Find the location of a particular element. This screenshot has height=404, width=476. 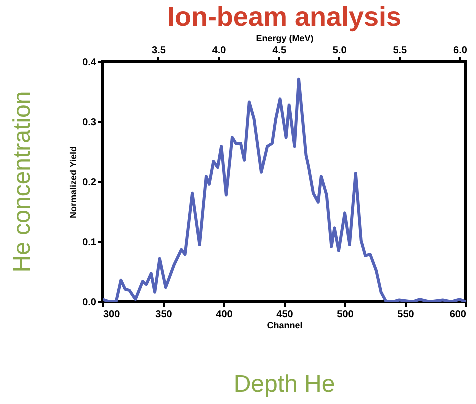

x-tick-label: 350 is located at coordinates (164, 315).